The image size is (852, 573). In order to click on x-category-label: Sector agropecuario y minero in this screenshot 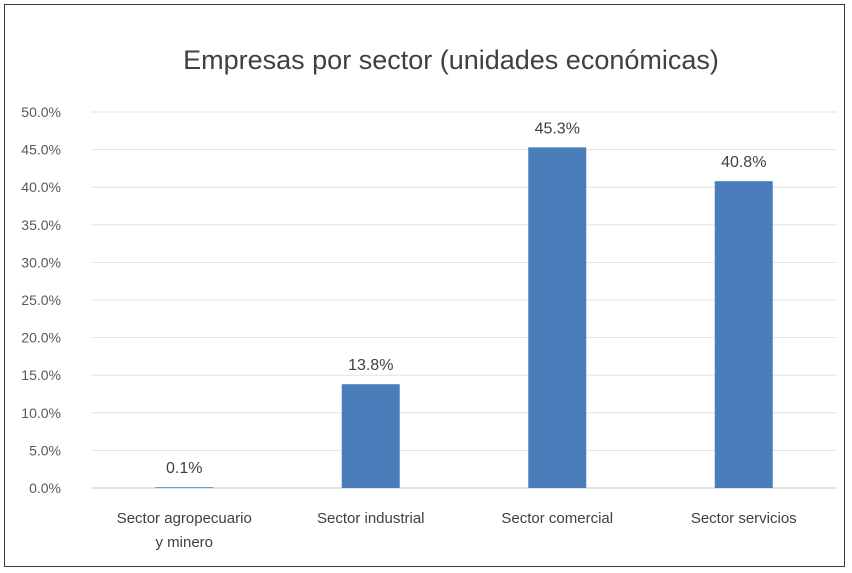, I will do `click(184, 530)`.